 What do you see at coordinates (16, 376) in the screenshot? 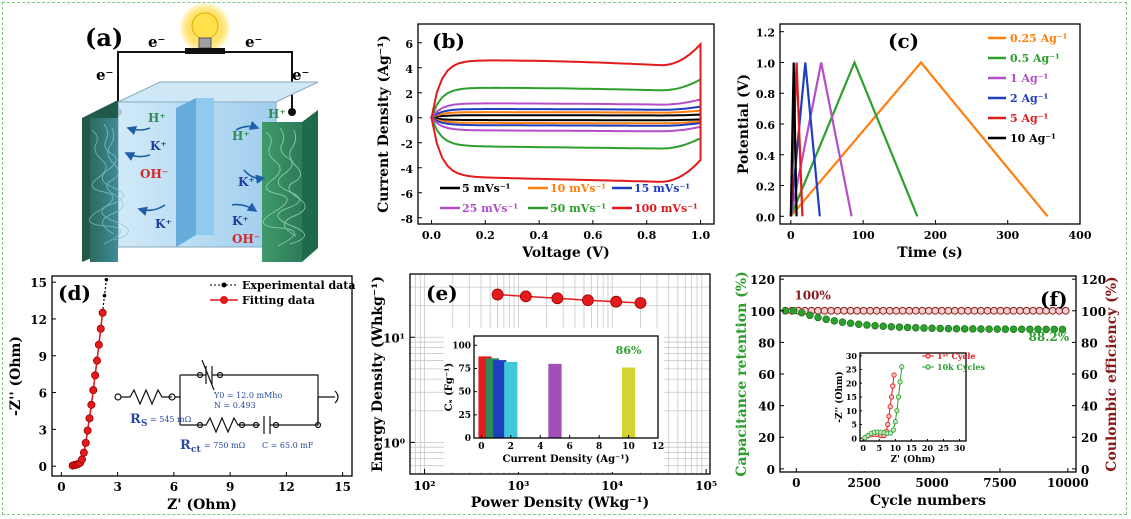
I see `y-axis-label: -Z'' (Ohm)` at bounding box center [16, 376].